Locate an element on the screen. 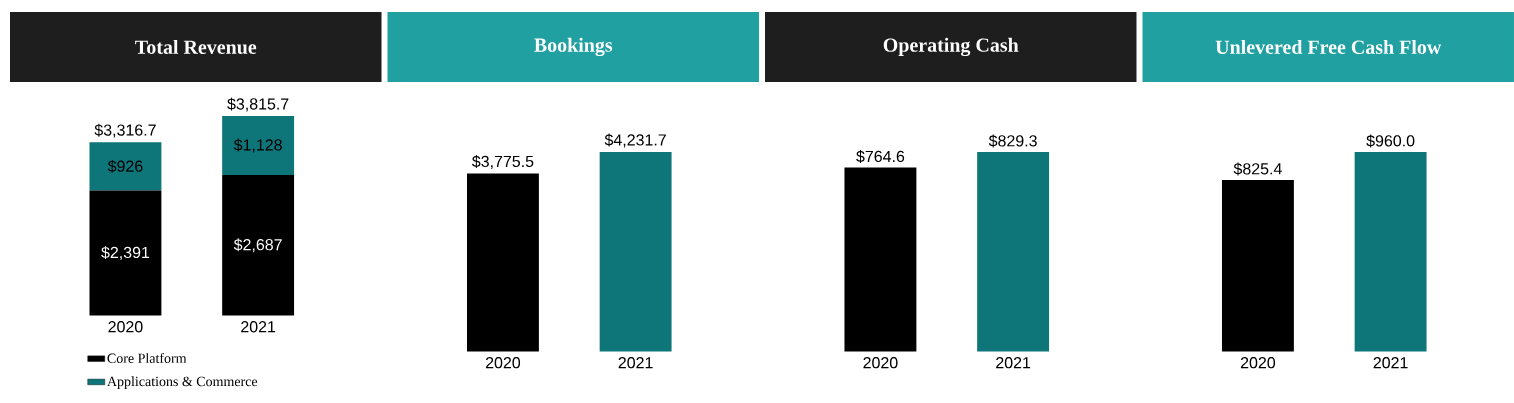 Image resolution: width=1514 pixels, height=403 pixels. data-label: $3,775.5 is located at coordinates (503, 161).